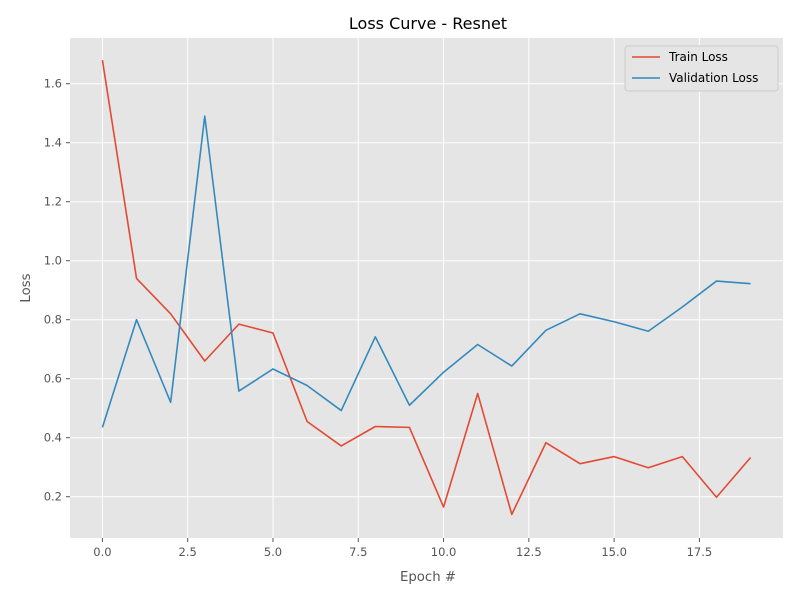  What do you see at coordinates (53, 320) in the screenshot?
I see `y-tick-label: 0.8` at bounding box center [53, 320].